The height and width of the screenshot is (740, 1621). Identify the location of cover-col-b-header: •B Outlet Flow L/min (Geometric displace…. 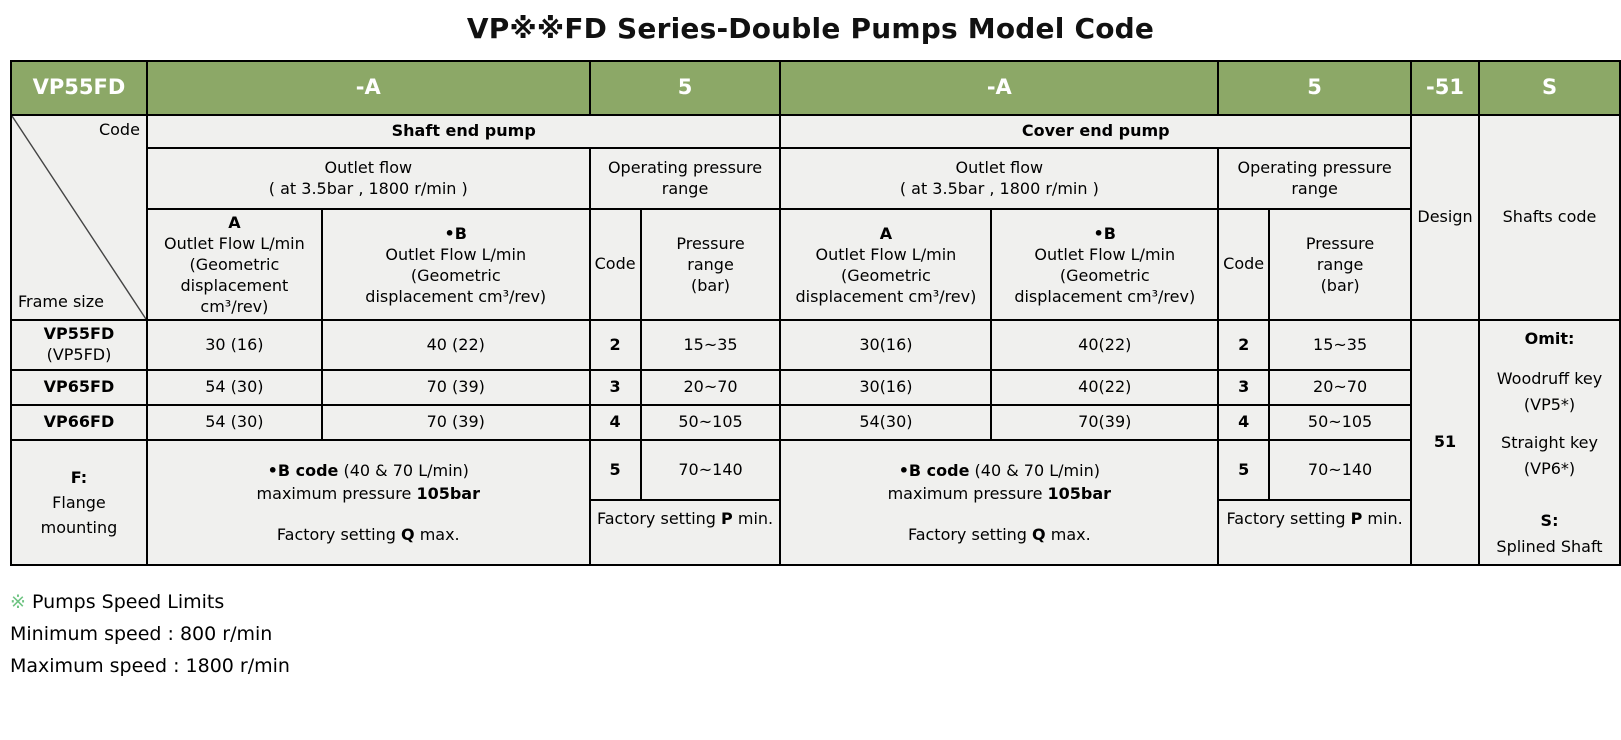
(1105, 264).